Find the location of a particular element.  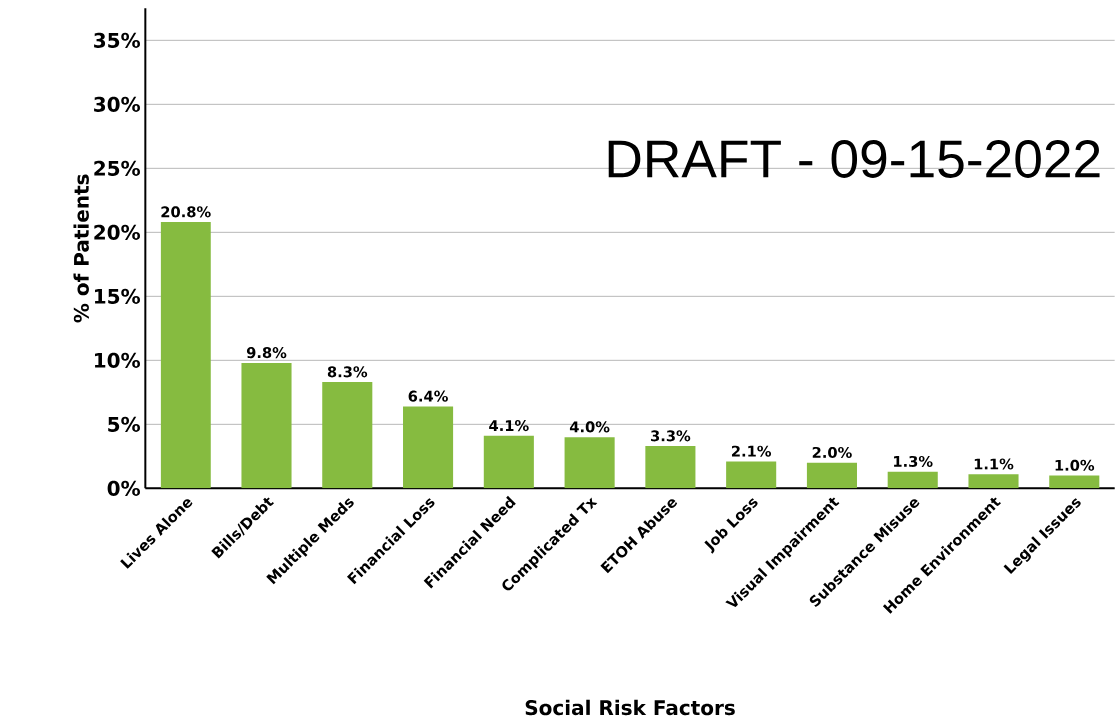

data-label: 6.4% is located at coordinates (428, 396).